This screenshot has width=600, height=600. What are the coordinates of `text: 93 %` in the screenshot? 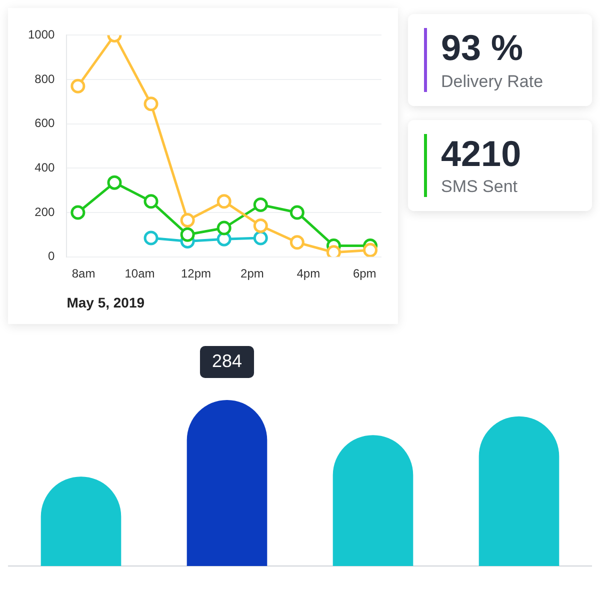 It's located at (482, 47).